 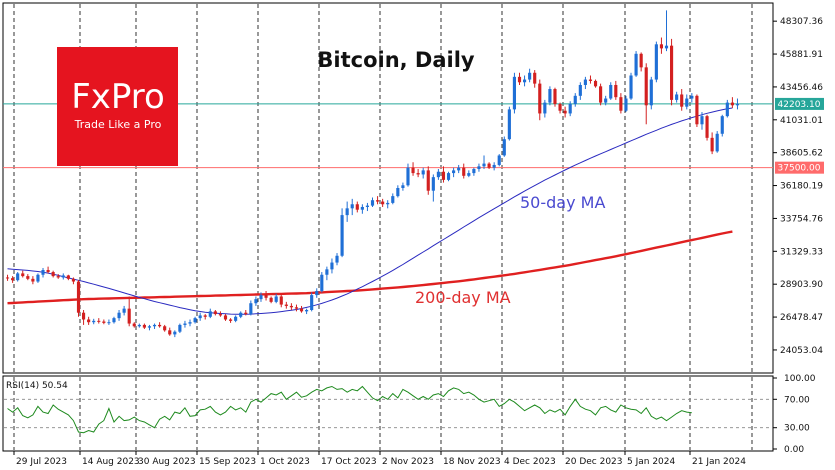 What do you see at coordinates (801, 55) in the screenshot?
I see `price-tick-label: 45881.91` at bounding box center [801, 55].